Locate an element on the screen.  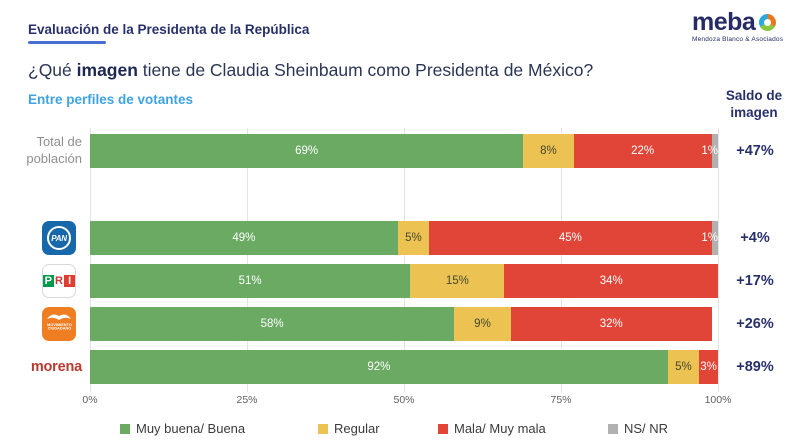
legend-swatch-mala is located at coordinates (443, 428).